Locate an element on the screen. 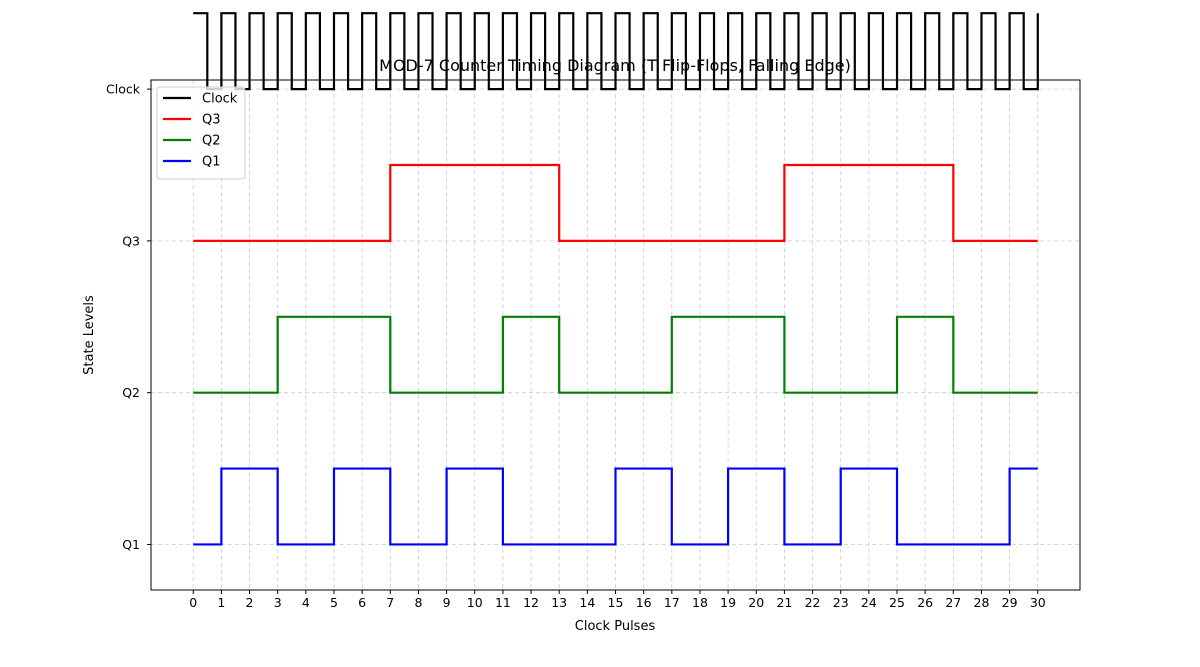 The image size is (1200, 667). x-tick-label: 30 is located at coordinates (1038, 602).